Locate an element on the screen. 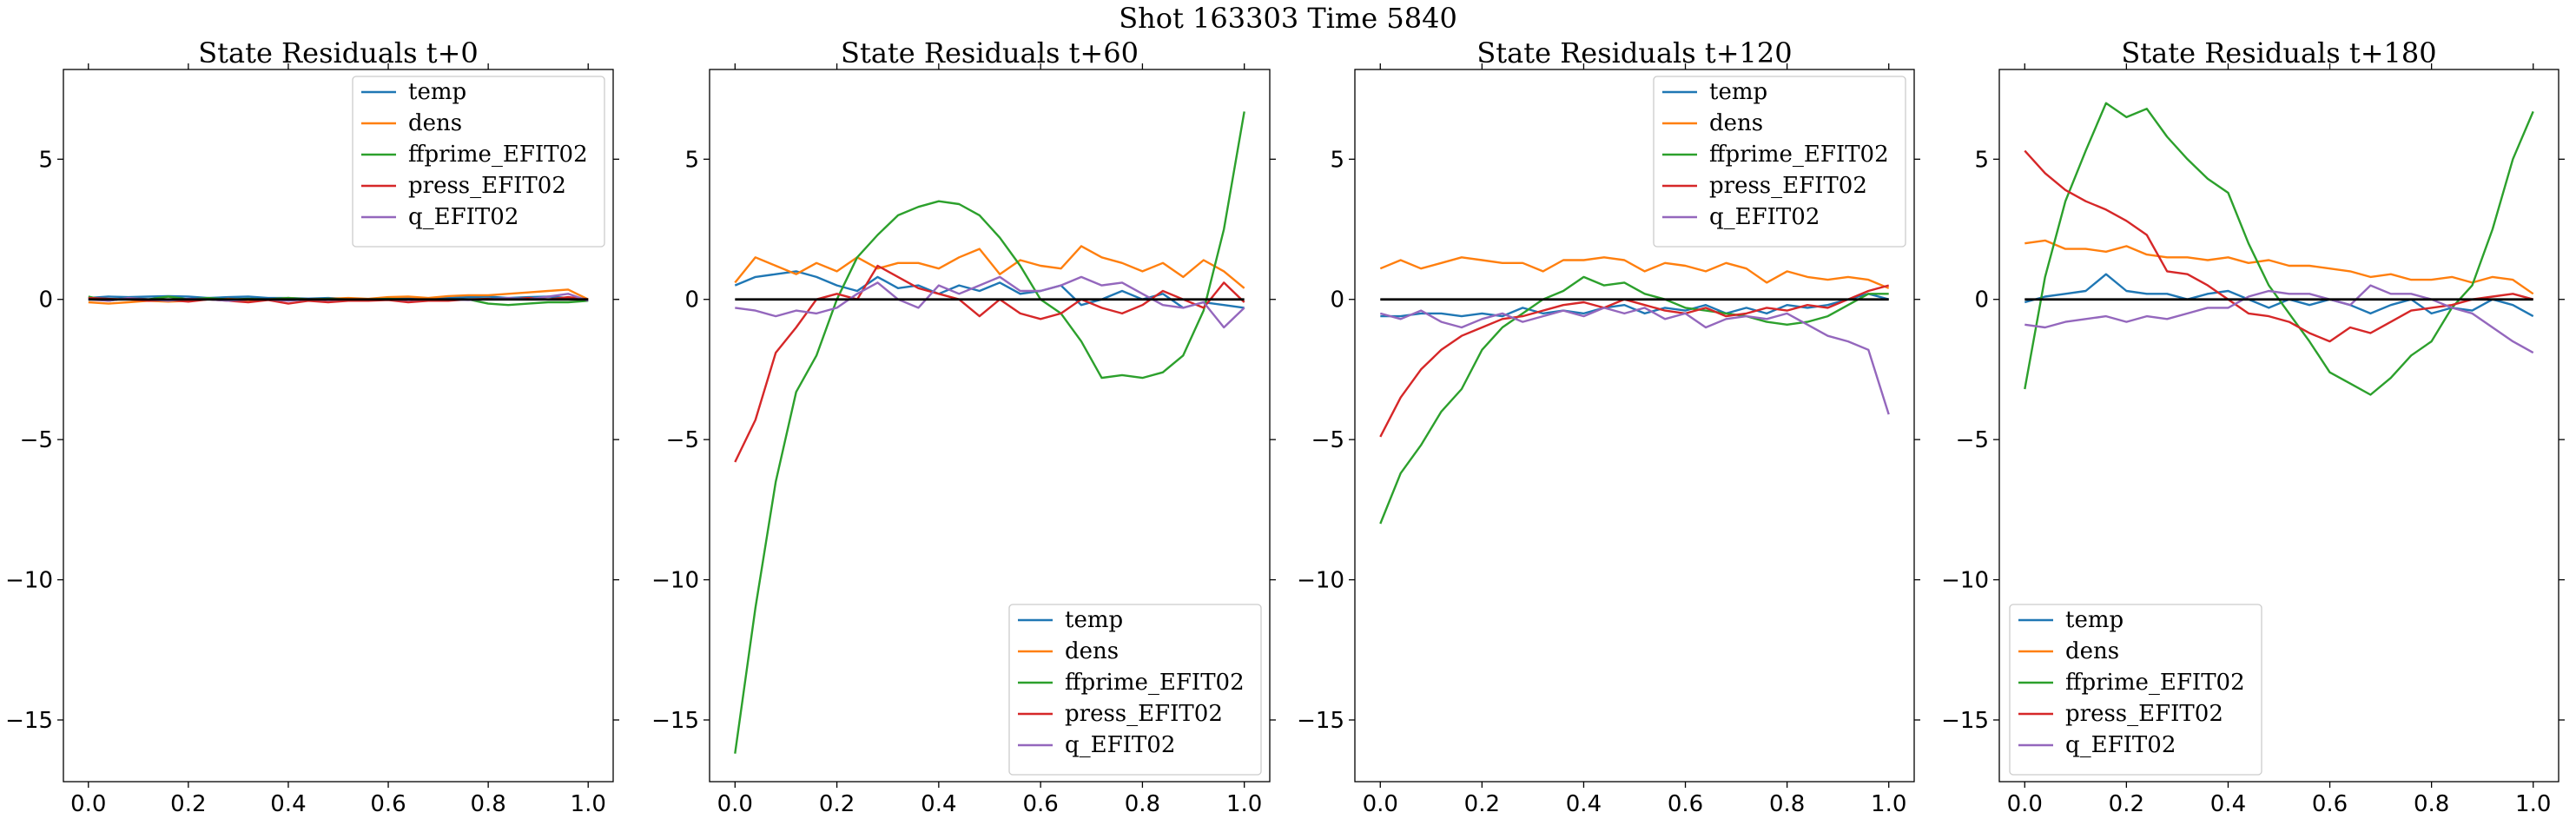  subplot-title: State Residuals t+120 is located at coordinates (1634, 52).